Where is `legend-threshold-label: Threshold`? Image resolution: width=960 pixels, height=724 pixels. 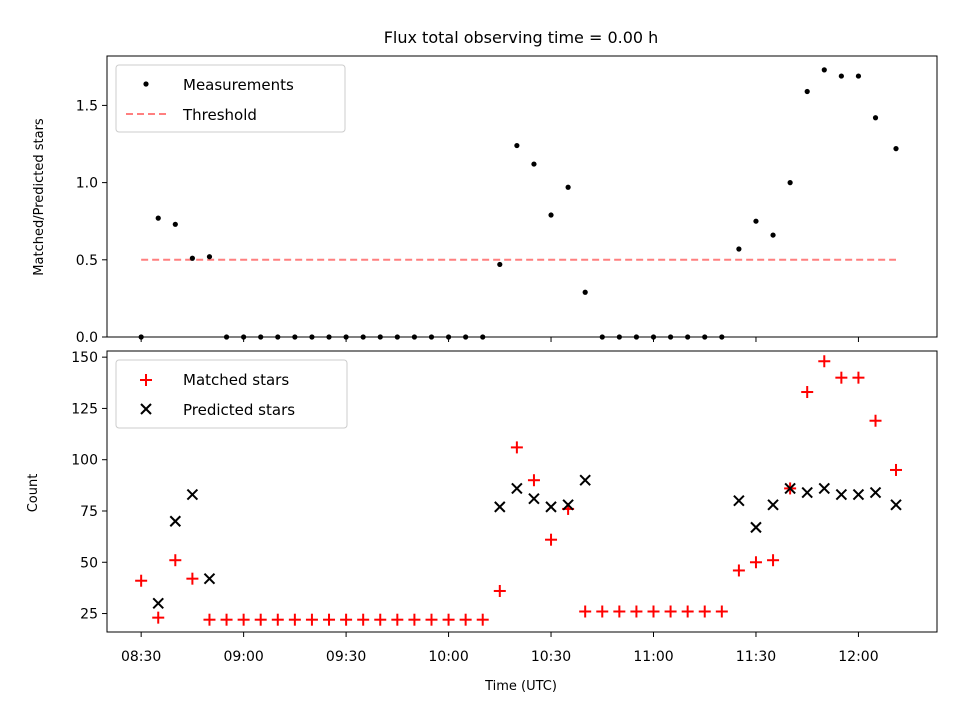
legend-threshold-label: Threshold is located at coordinates (219, 115).